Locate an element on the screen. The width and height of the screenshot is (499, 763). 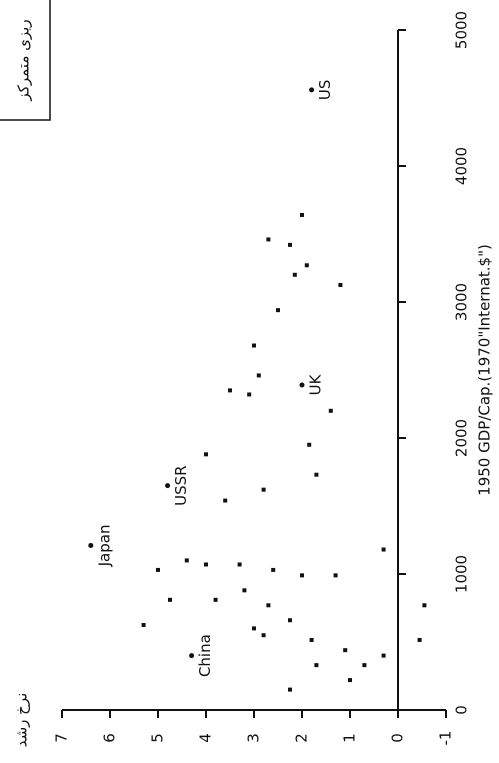
y-tick-label: 1 is located at coordinates (350, 738).